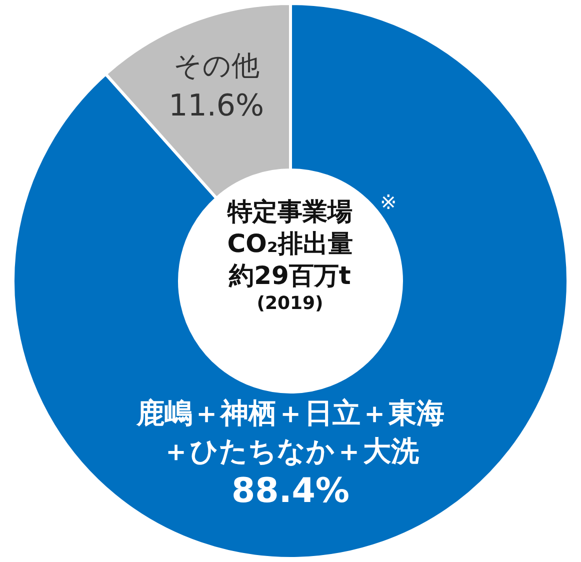 This screenshot has width=581, height=562. Describe the element at coordinates (290, 432) in the screenshot. I see `slice-label: 鹿嶋＋神栖＋日立＋東海＋ひたちなか＋大洗` at that location.